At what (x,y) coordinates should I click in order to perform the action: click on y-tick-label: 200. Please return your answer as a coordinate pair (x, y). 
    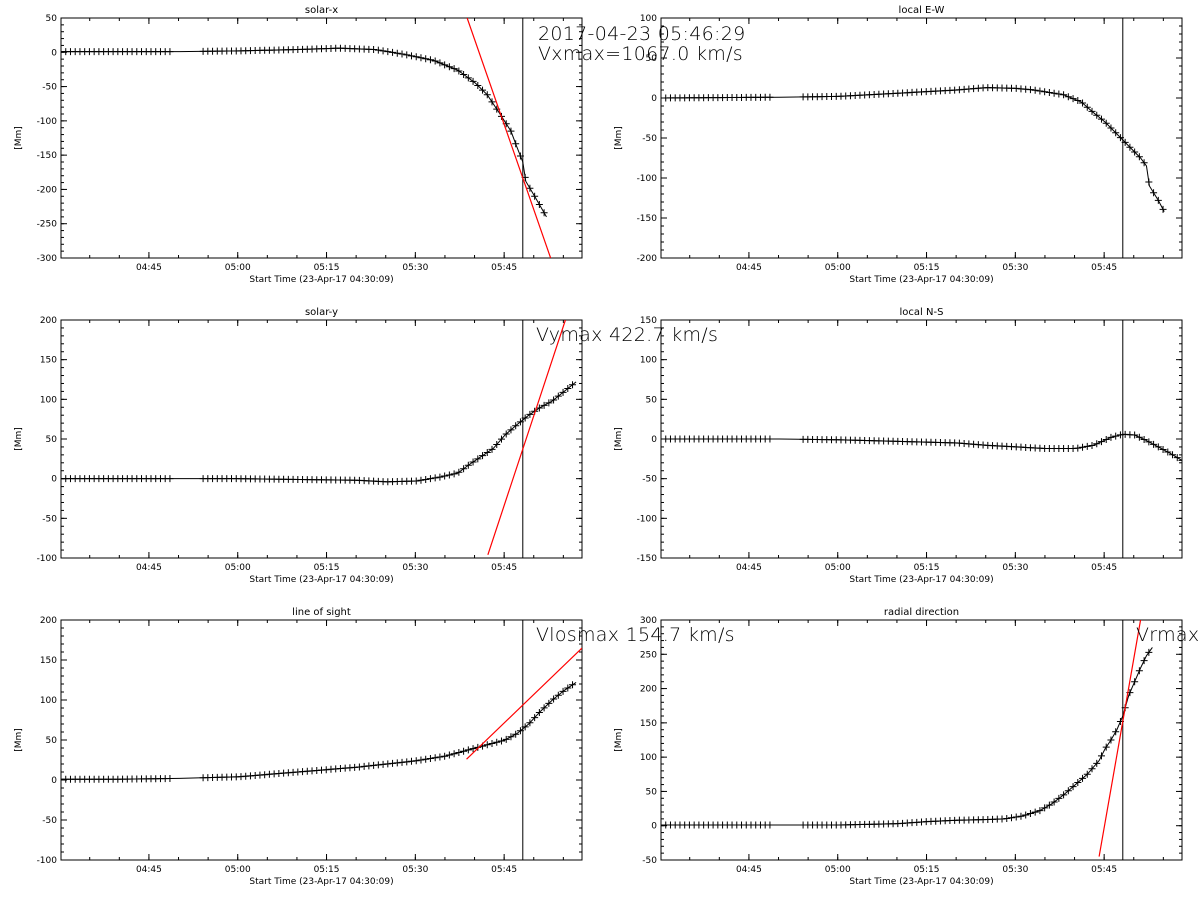
    Looking at the image, I should click on (648, 690).